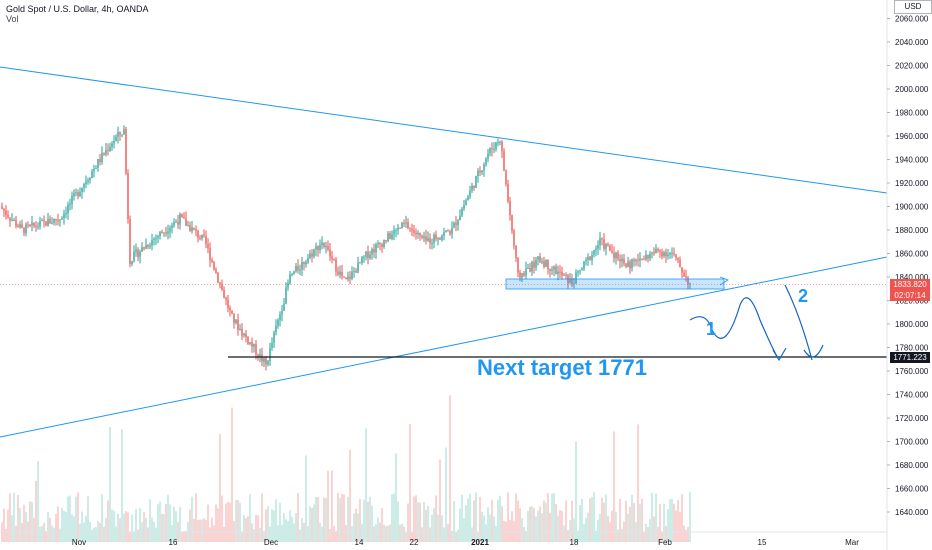 The image size is (932, 550). Describe the element at coordinates (562, 367) in the screenshot. I see `target-annotation: Next target 1771` at that location.